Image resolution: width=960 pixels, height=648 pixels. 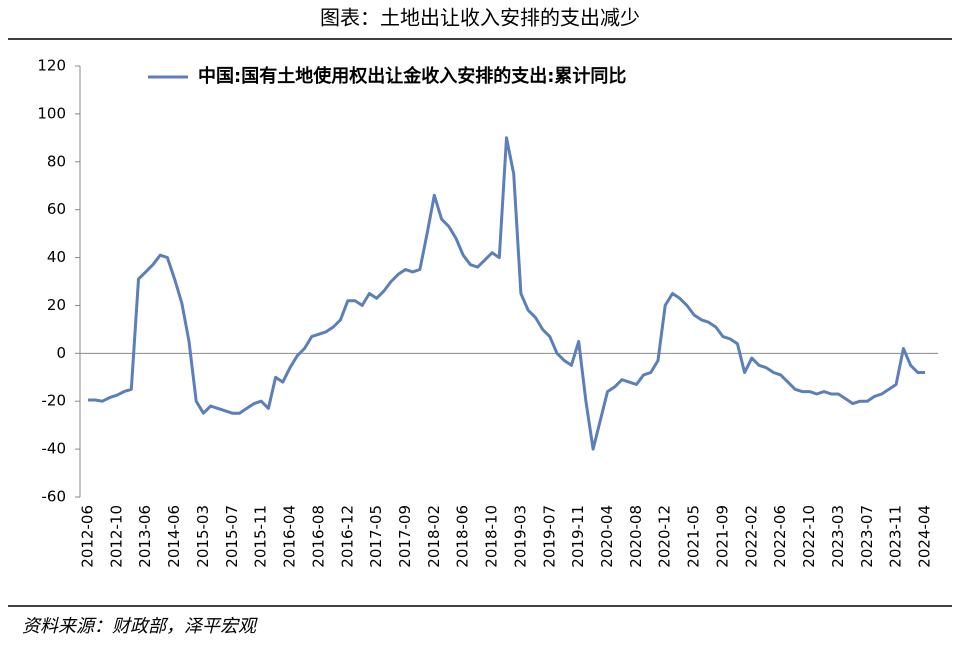 What do you see at coordinates (578, 536) in the screenshot?
I see `x-tick-label: 2019-11` at bounding box center [578, 536].